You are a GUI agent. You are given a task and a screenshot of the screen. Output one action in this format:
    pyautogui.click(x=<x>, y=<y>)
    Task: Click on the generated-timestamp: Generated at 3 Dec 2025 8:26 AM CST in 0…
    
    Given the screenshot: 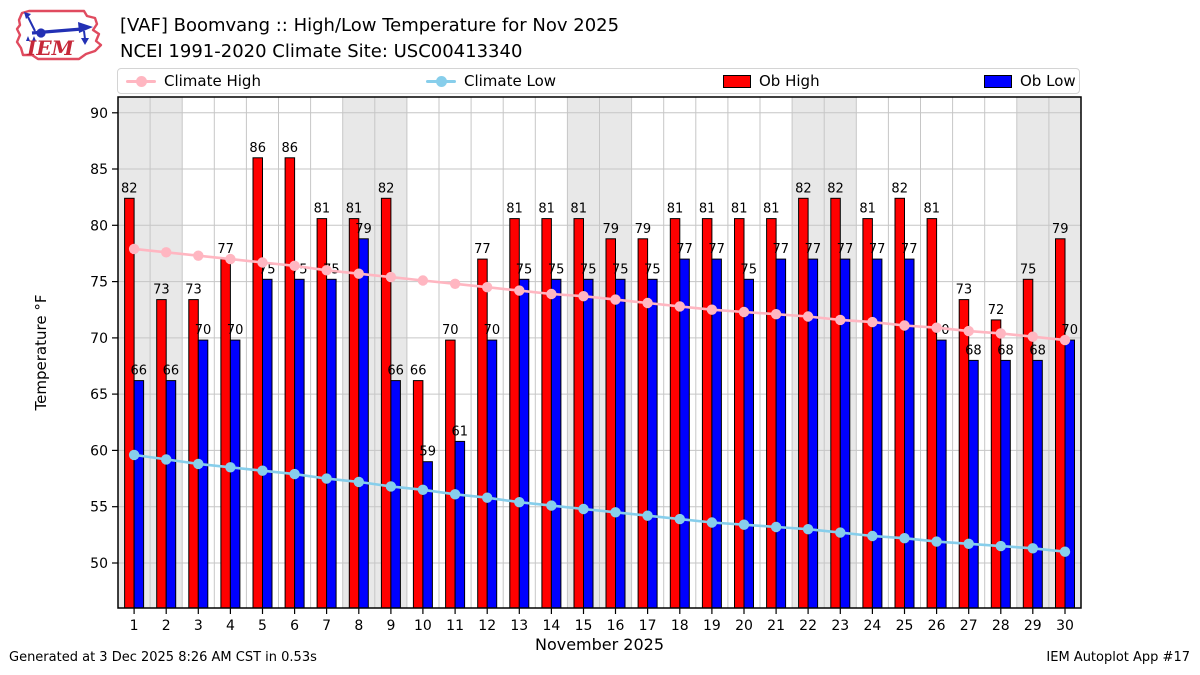 What is the action you would take?
    pyautogui.click(x=163, y=657)
    